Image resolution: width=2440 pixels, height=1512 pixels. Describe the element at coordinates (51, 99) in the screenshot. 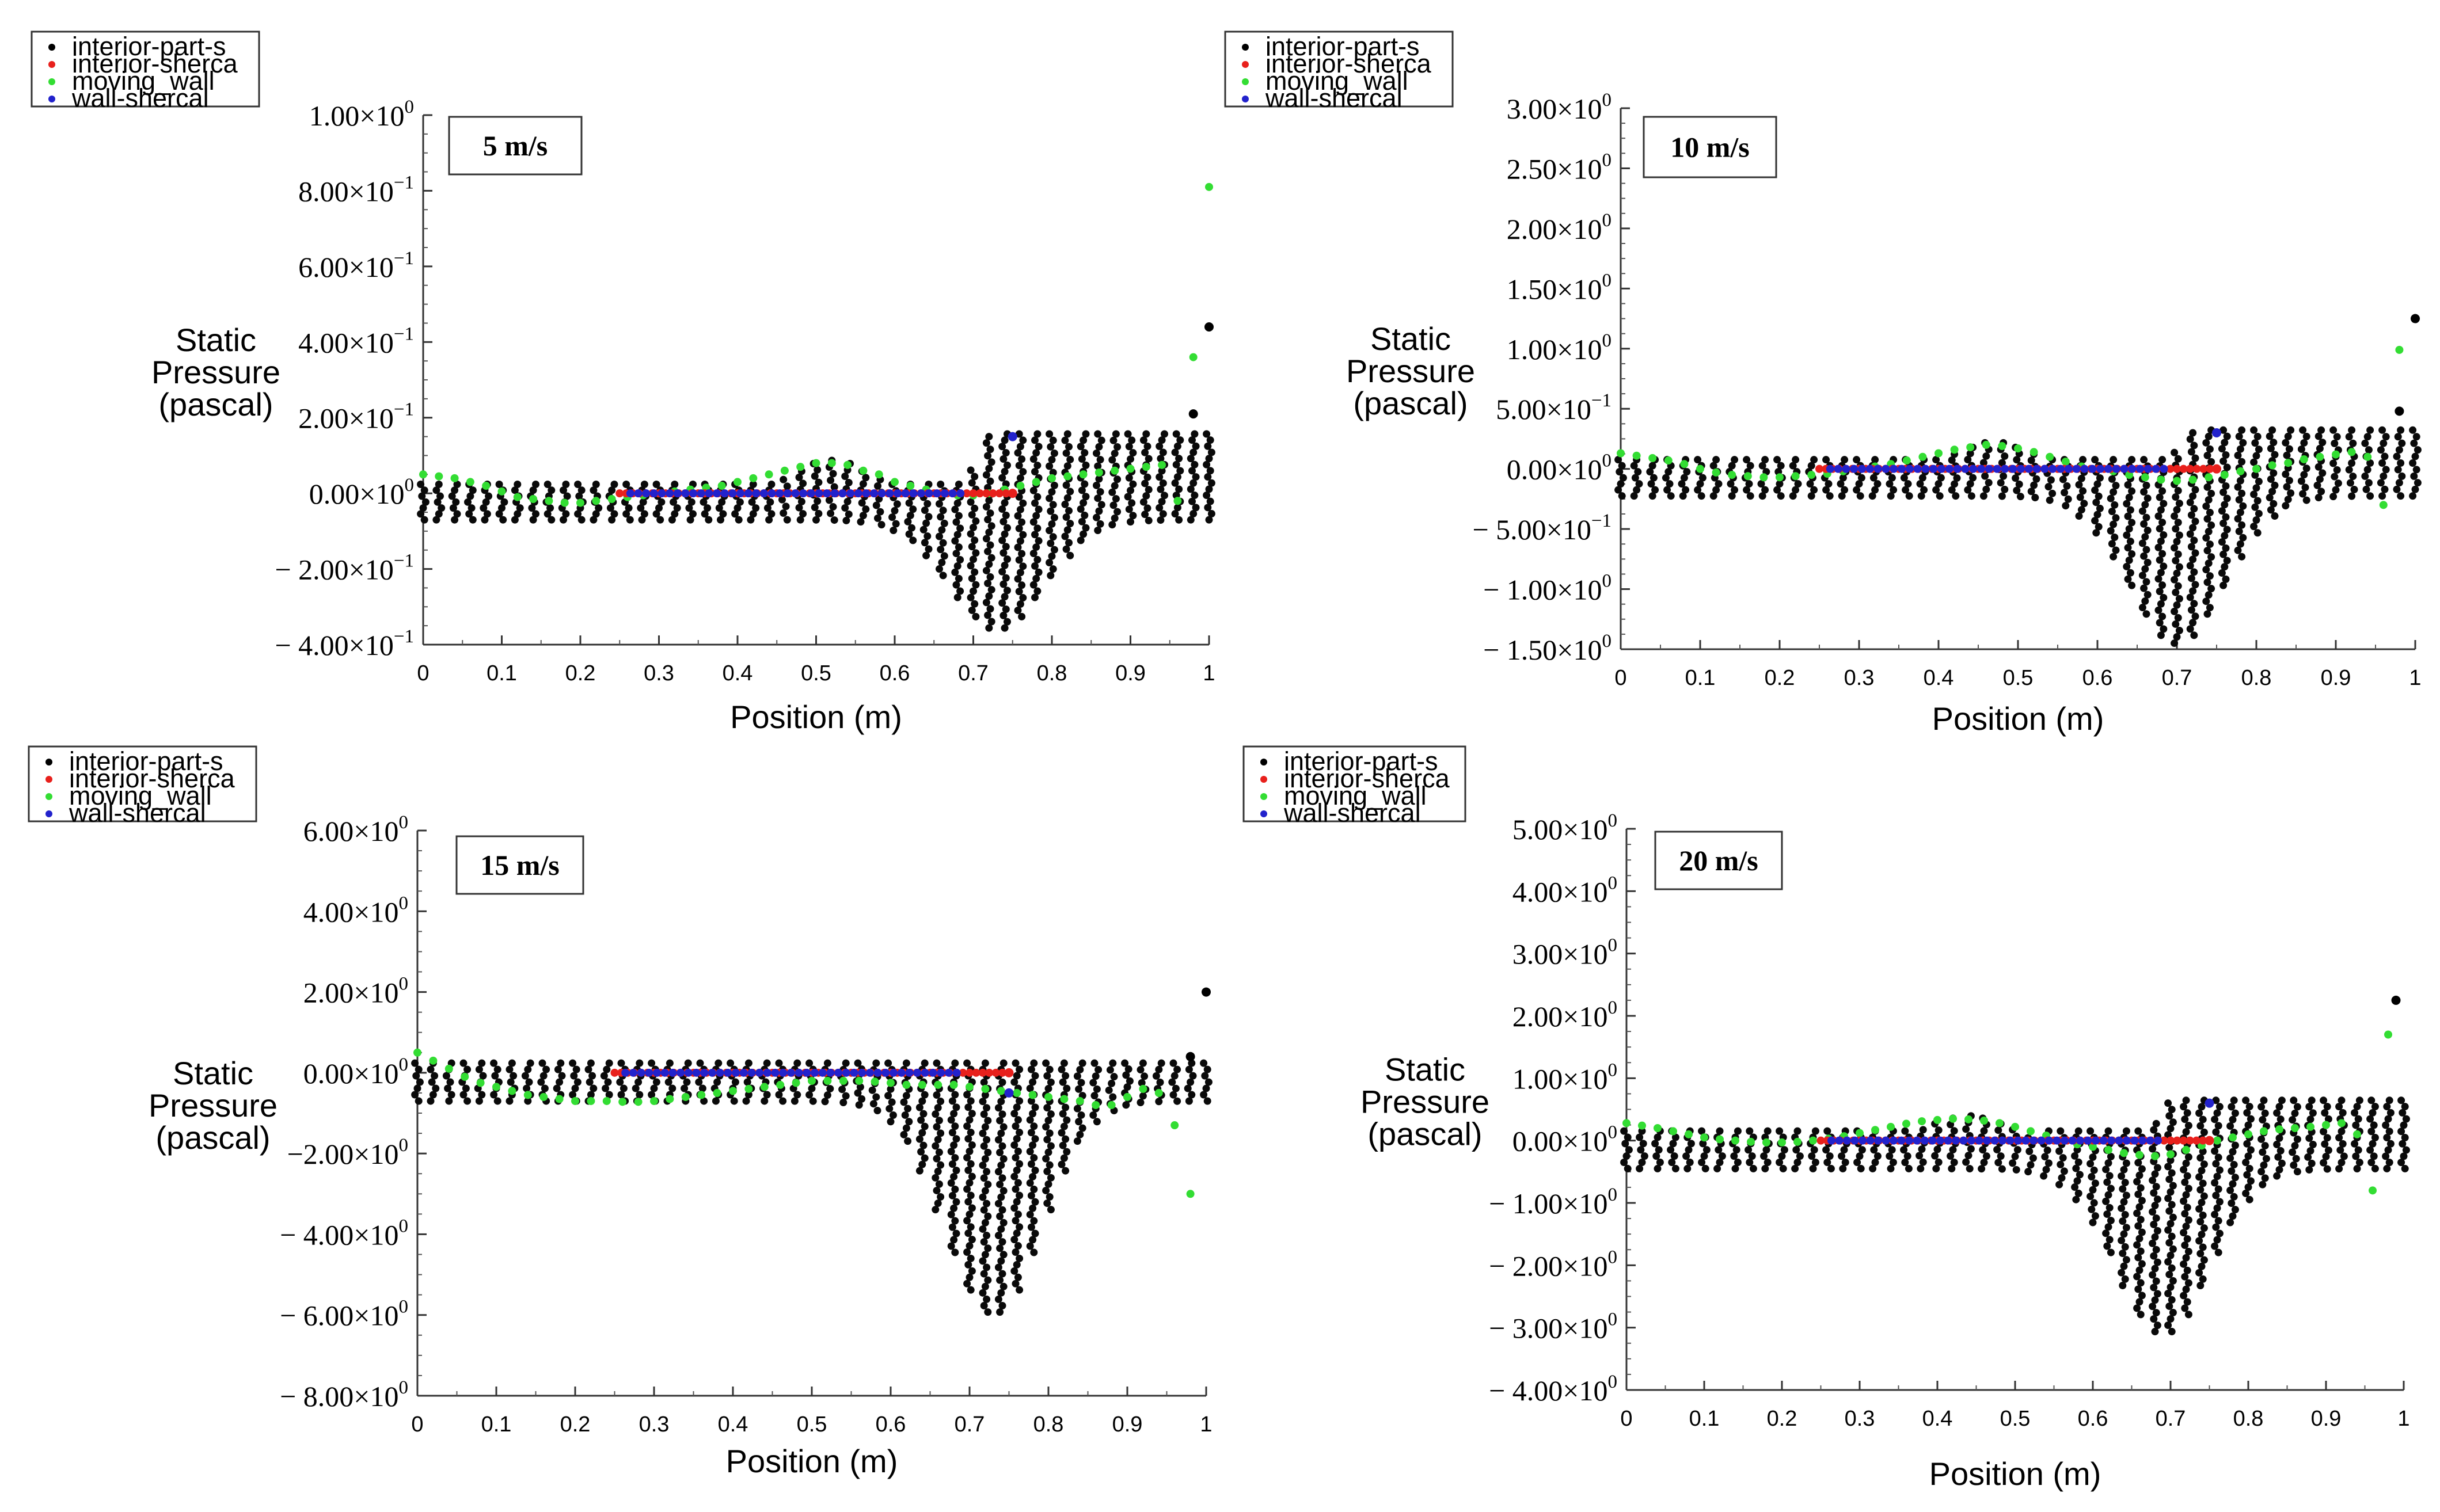

I see `legend-marker` at that location.